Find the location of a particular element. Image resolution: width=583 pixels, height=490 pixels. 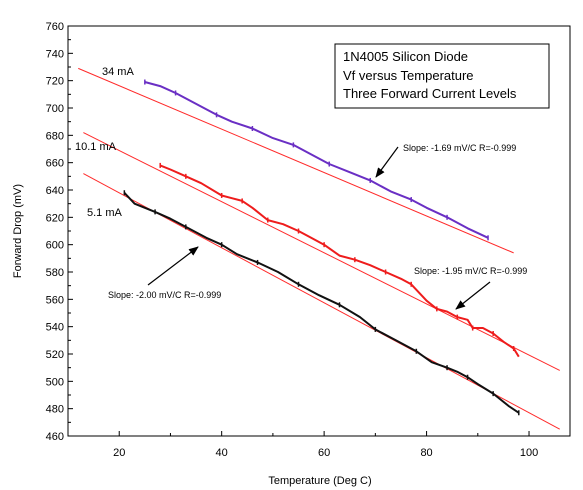

y-tick-label: 460 is located at coordinates (55, 437).